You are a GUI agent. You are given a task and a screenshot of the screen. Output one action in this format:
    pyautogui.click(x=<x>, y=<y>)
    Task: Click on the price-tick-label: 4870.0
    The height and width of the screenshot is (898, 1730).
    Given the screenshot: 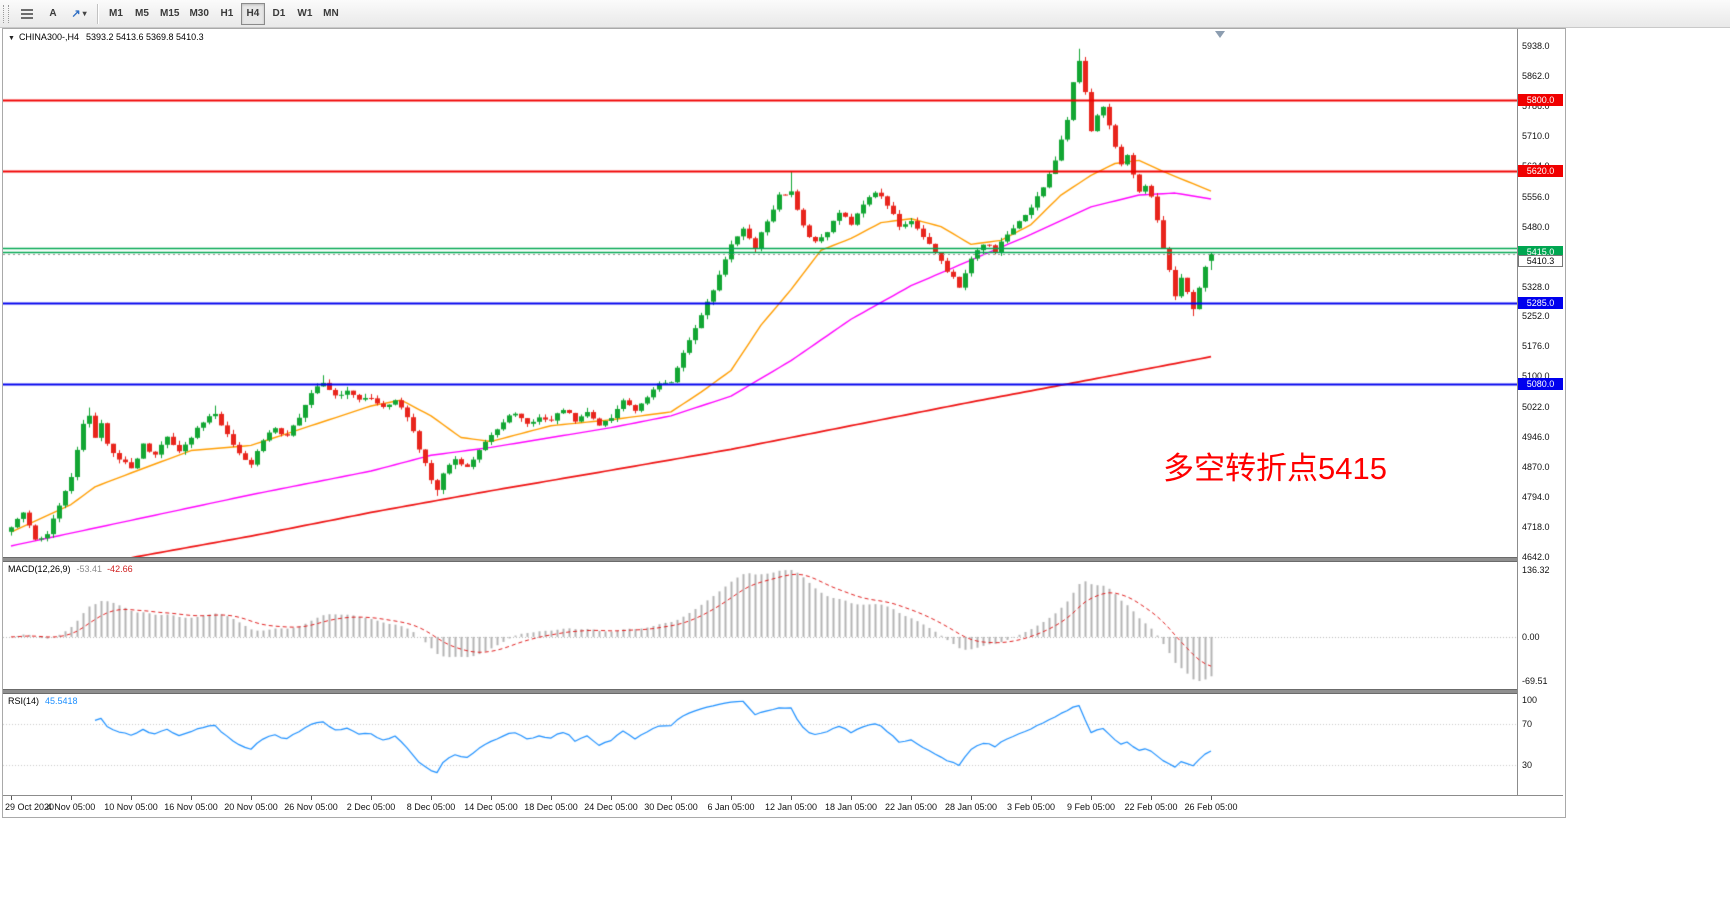 What is the action you would take?
    pyautogui.click(x=1536, y=467)
    